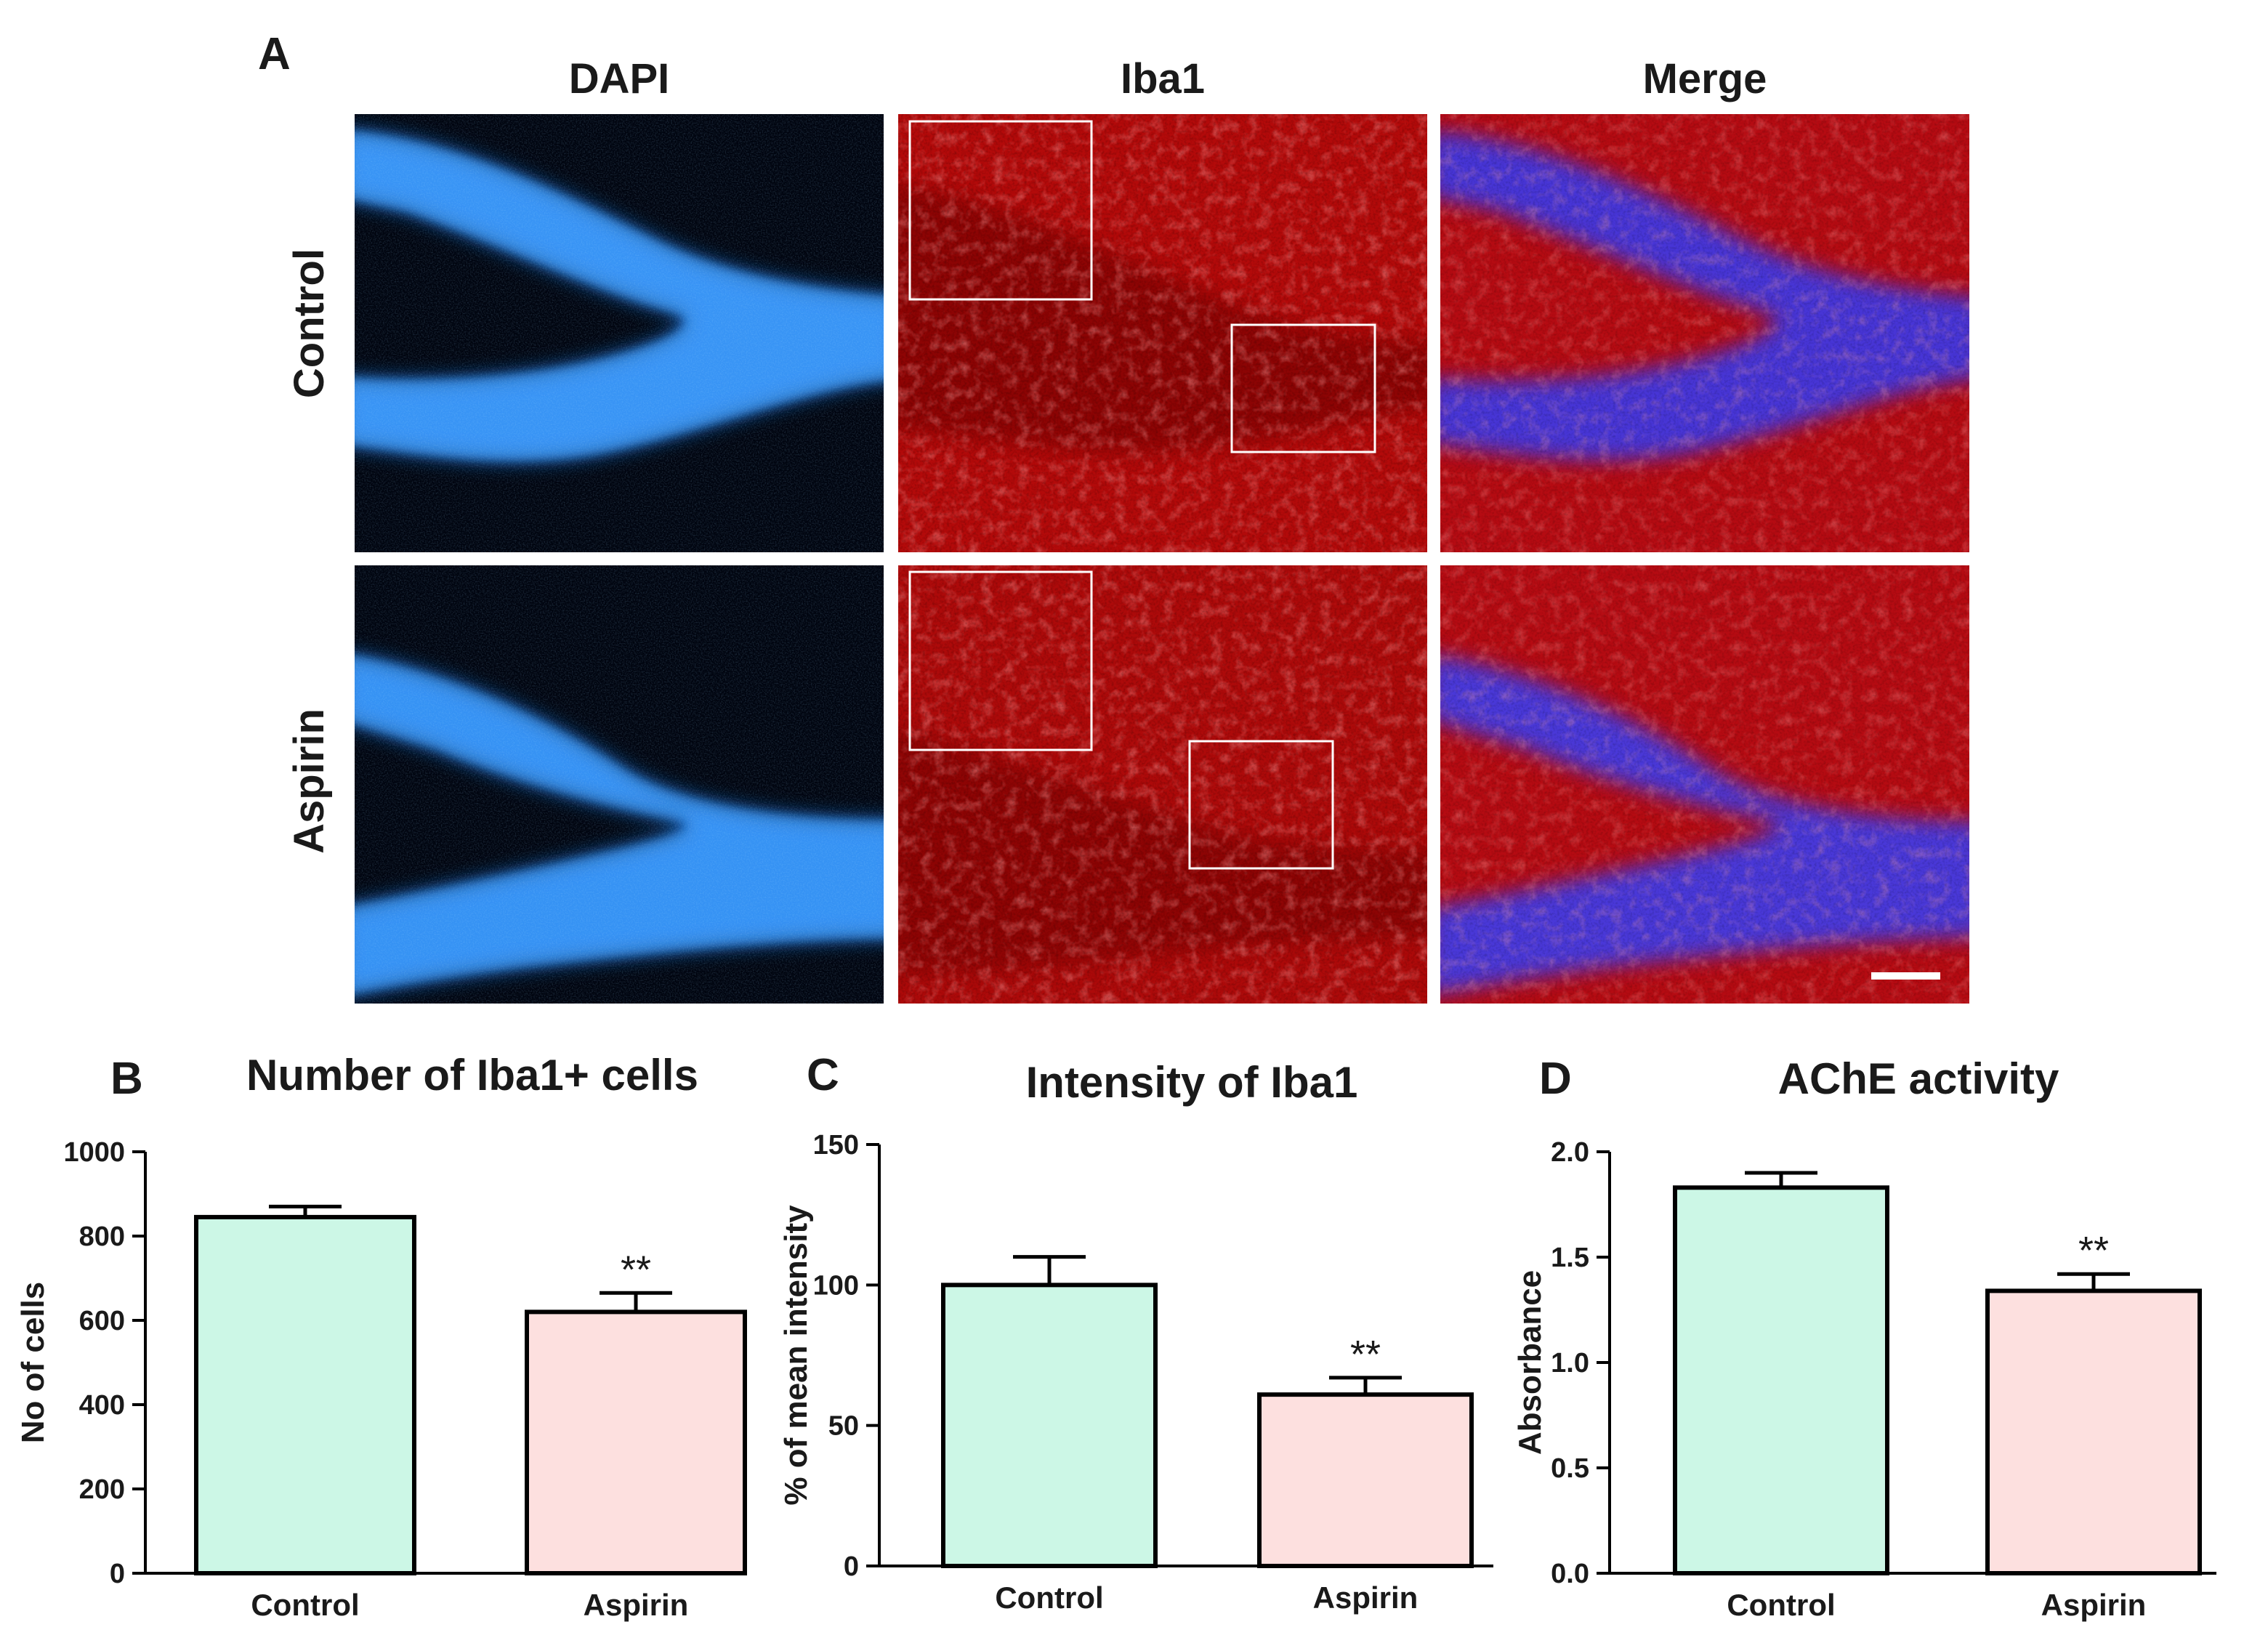 The height and width of the screenshot is (1643, 2268). What do you see at coordinates (102, 1321) in the screenshot?
I see `y-tick-label: 600` at bounding box center [102, 1321].